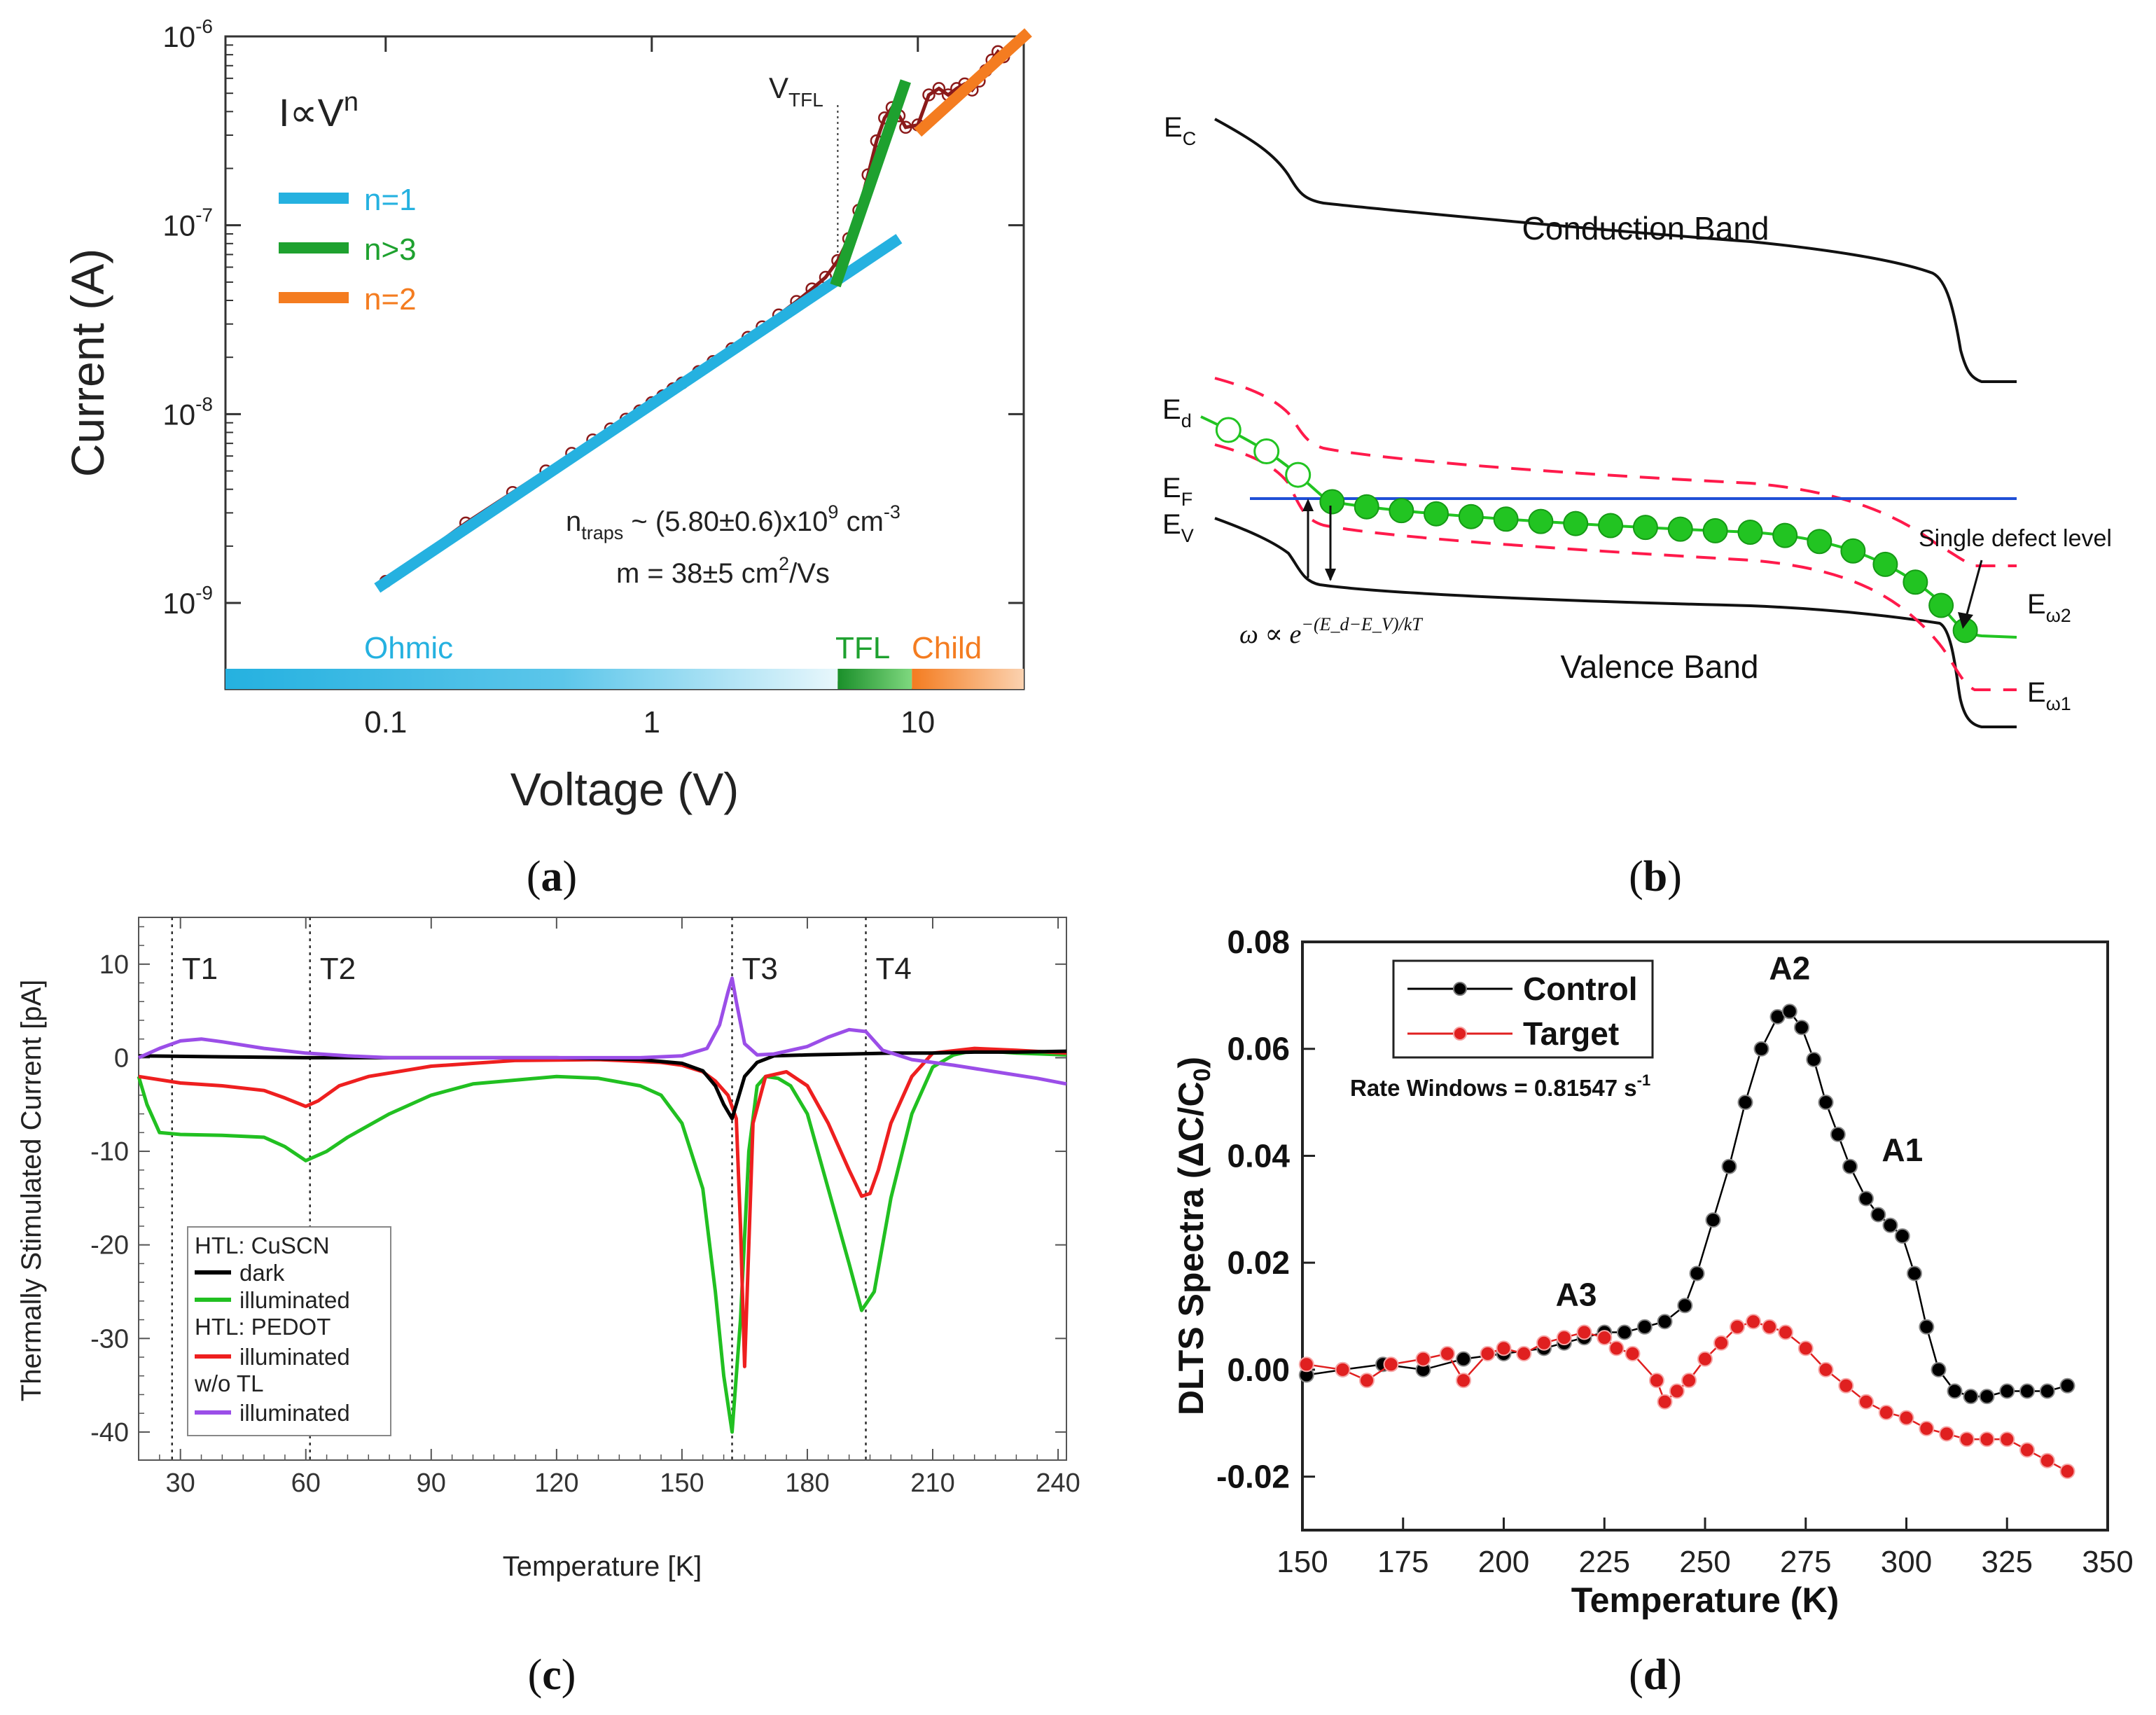 This screenshot has width=2156, height=1715. Describe the element at coordinates (1504, 1562) in the screenshot. I see `x-tick-label: 200` at that location.